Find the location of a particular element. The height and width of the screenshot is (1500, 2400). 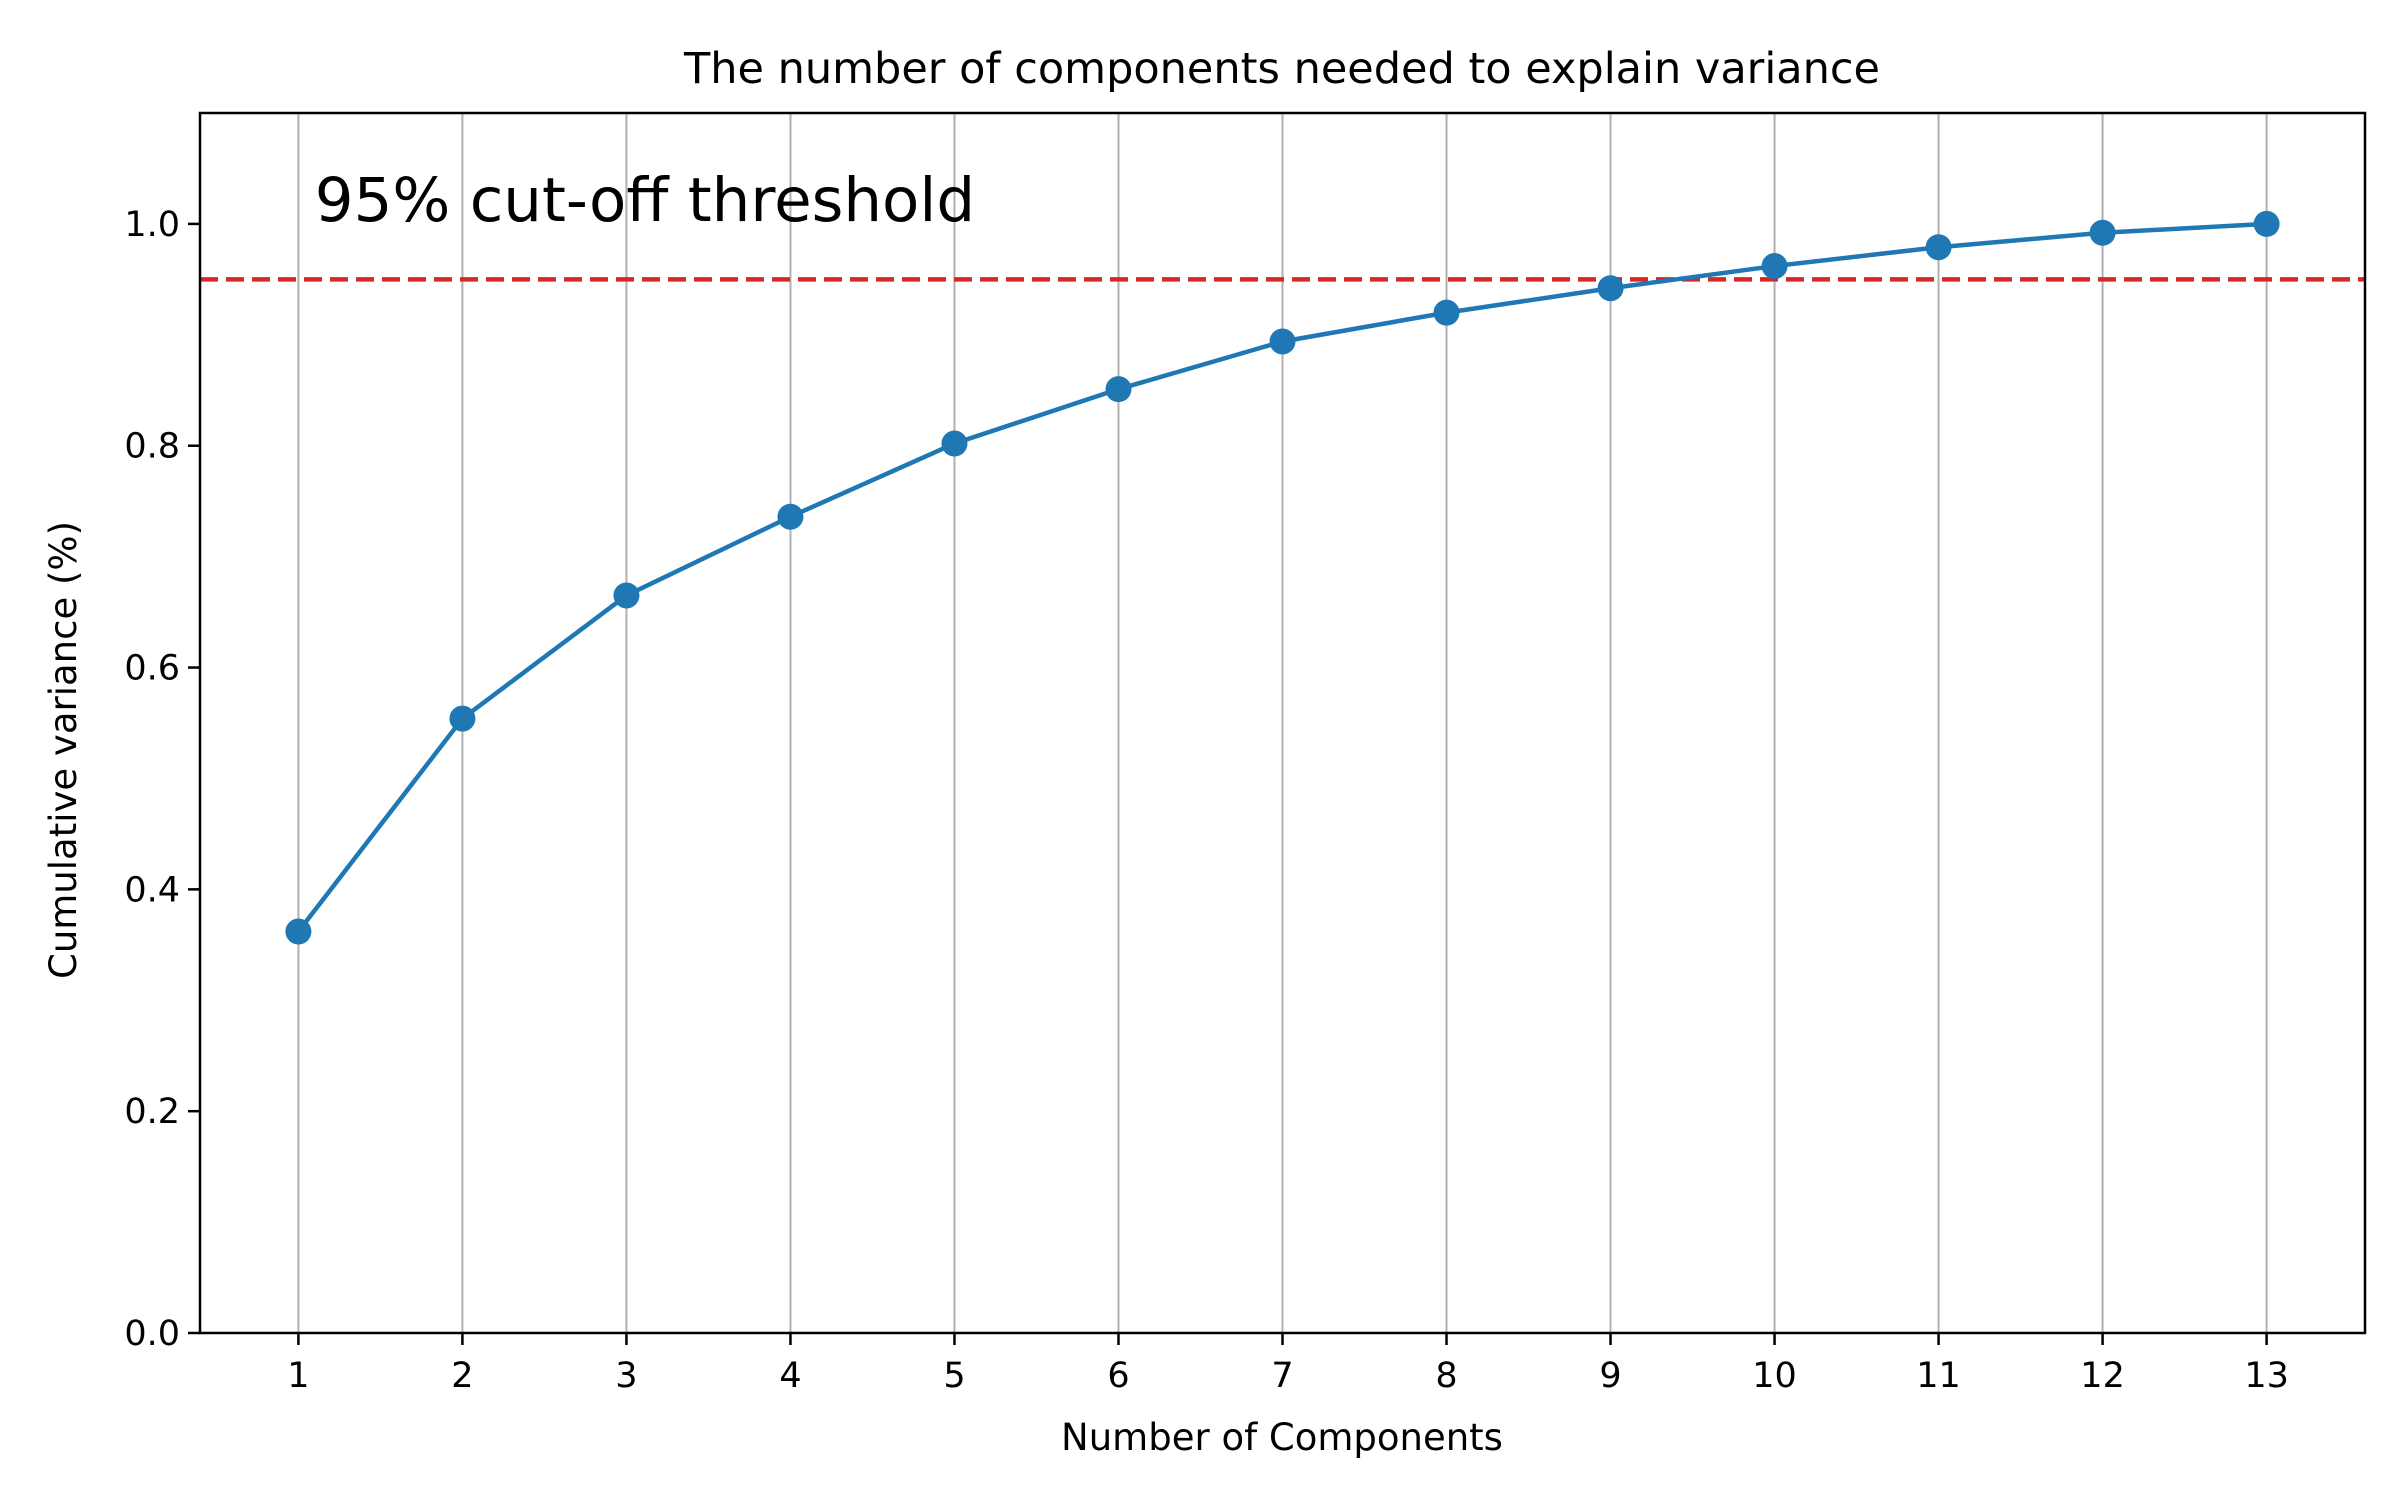

x-tick-label-5: 5 is located at coordinates (954, 1376).